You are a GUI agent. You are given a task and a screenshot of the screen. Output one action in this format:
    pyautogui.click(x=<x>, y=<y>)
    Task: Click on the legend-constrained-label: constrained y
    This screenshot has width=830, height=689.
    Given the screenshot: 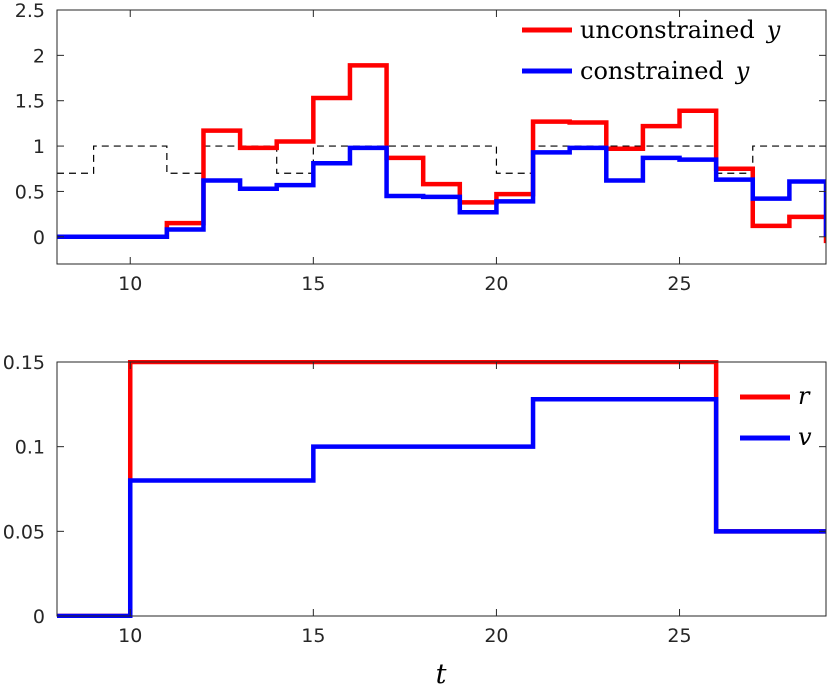 What is the action you would take?
    pyautogui.click(x=665, y=71)
    